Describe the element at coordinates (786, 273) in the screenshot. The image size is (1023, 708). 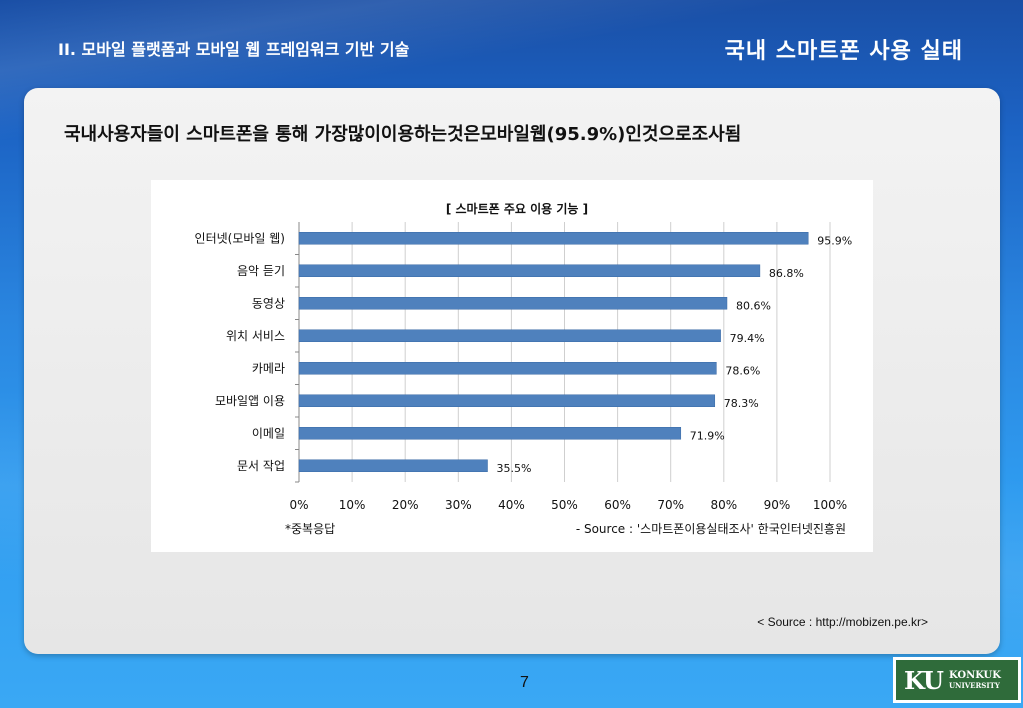
I see `data-label: 86.8%` at that location.